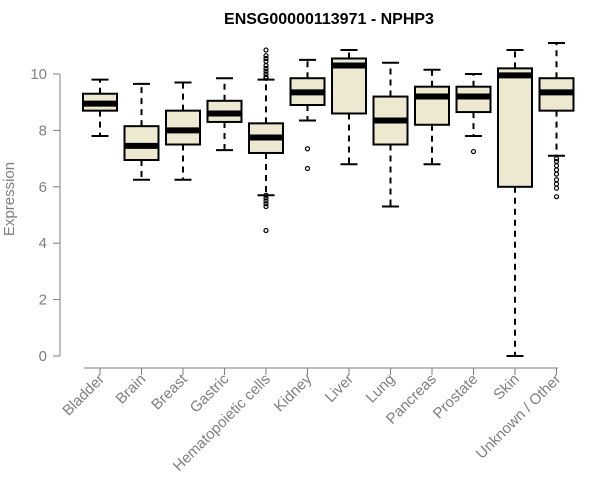  I want to click on y-tick-label: 6, so click(43, 187).